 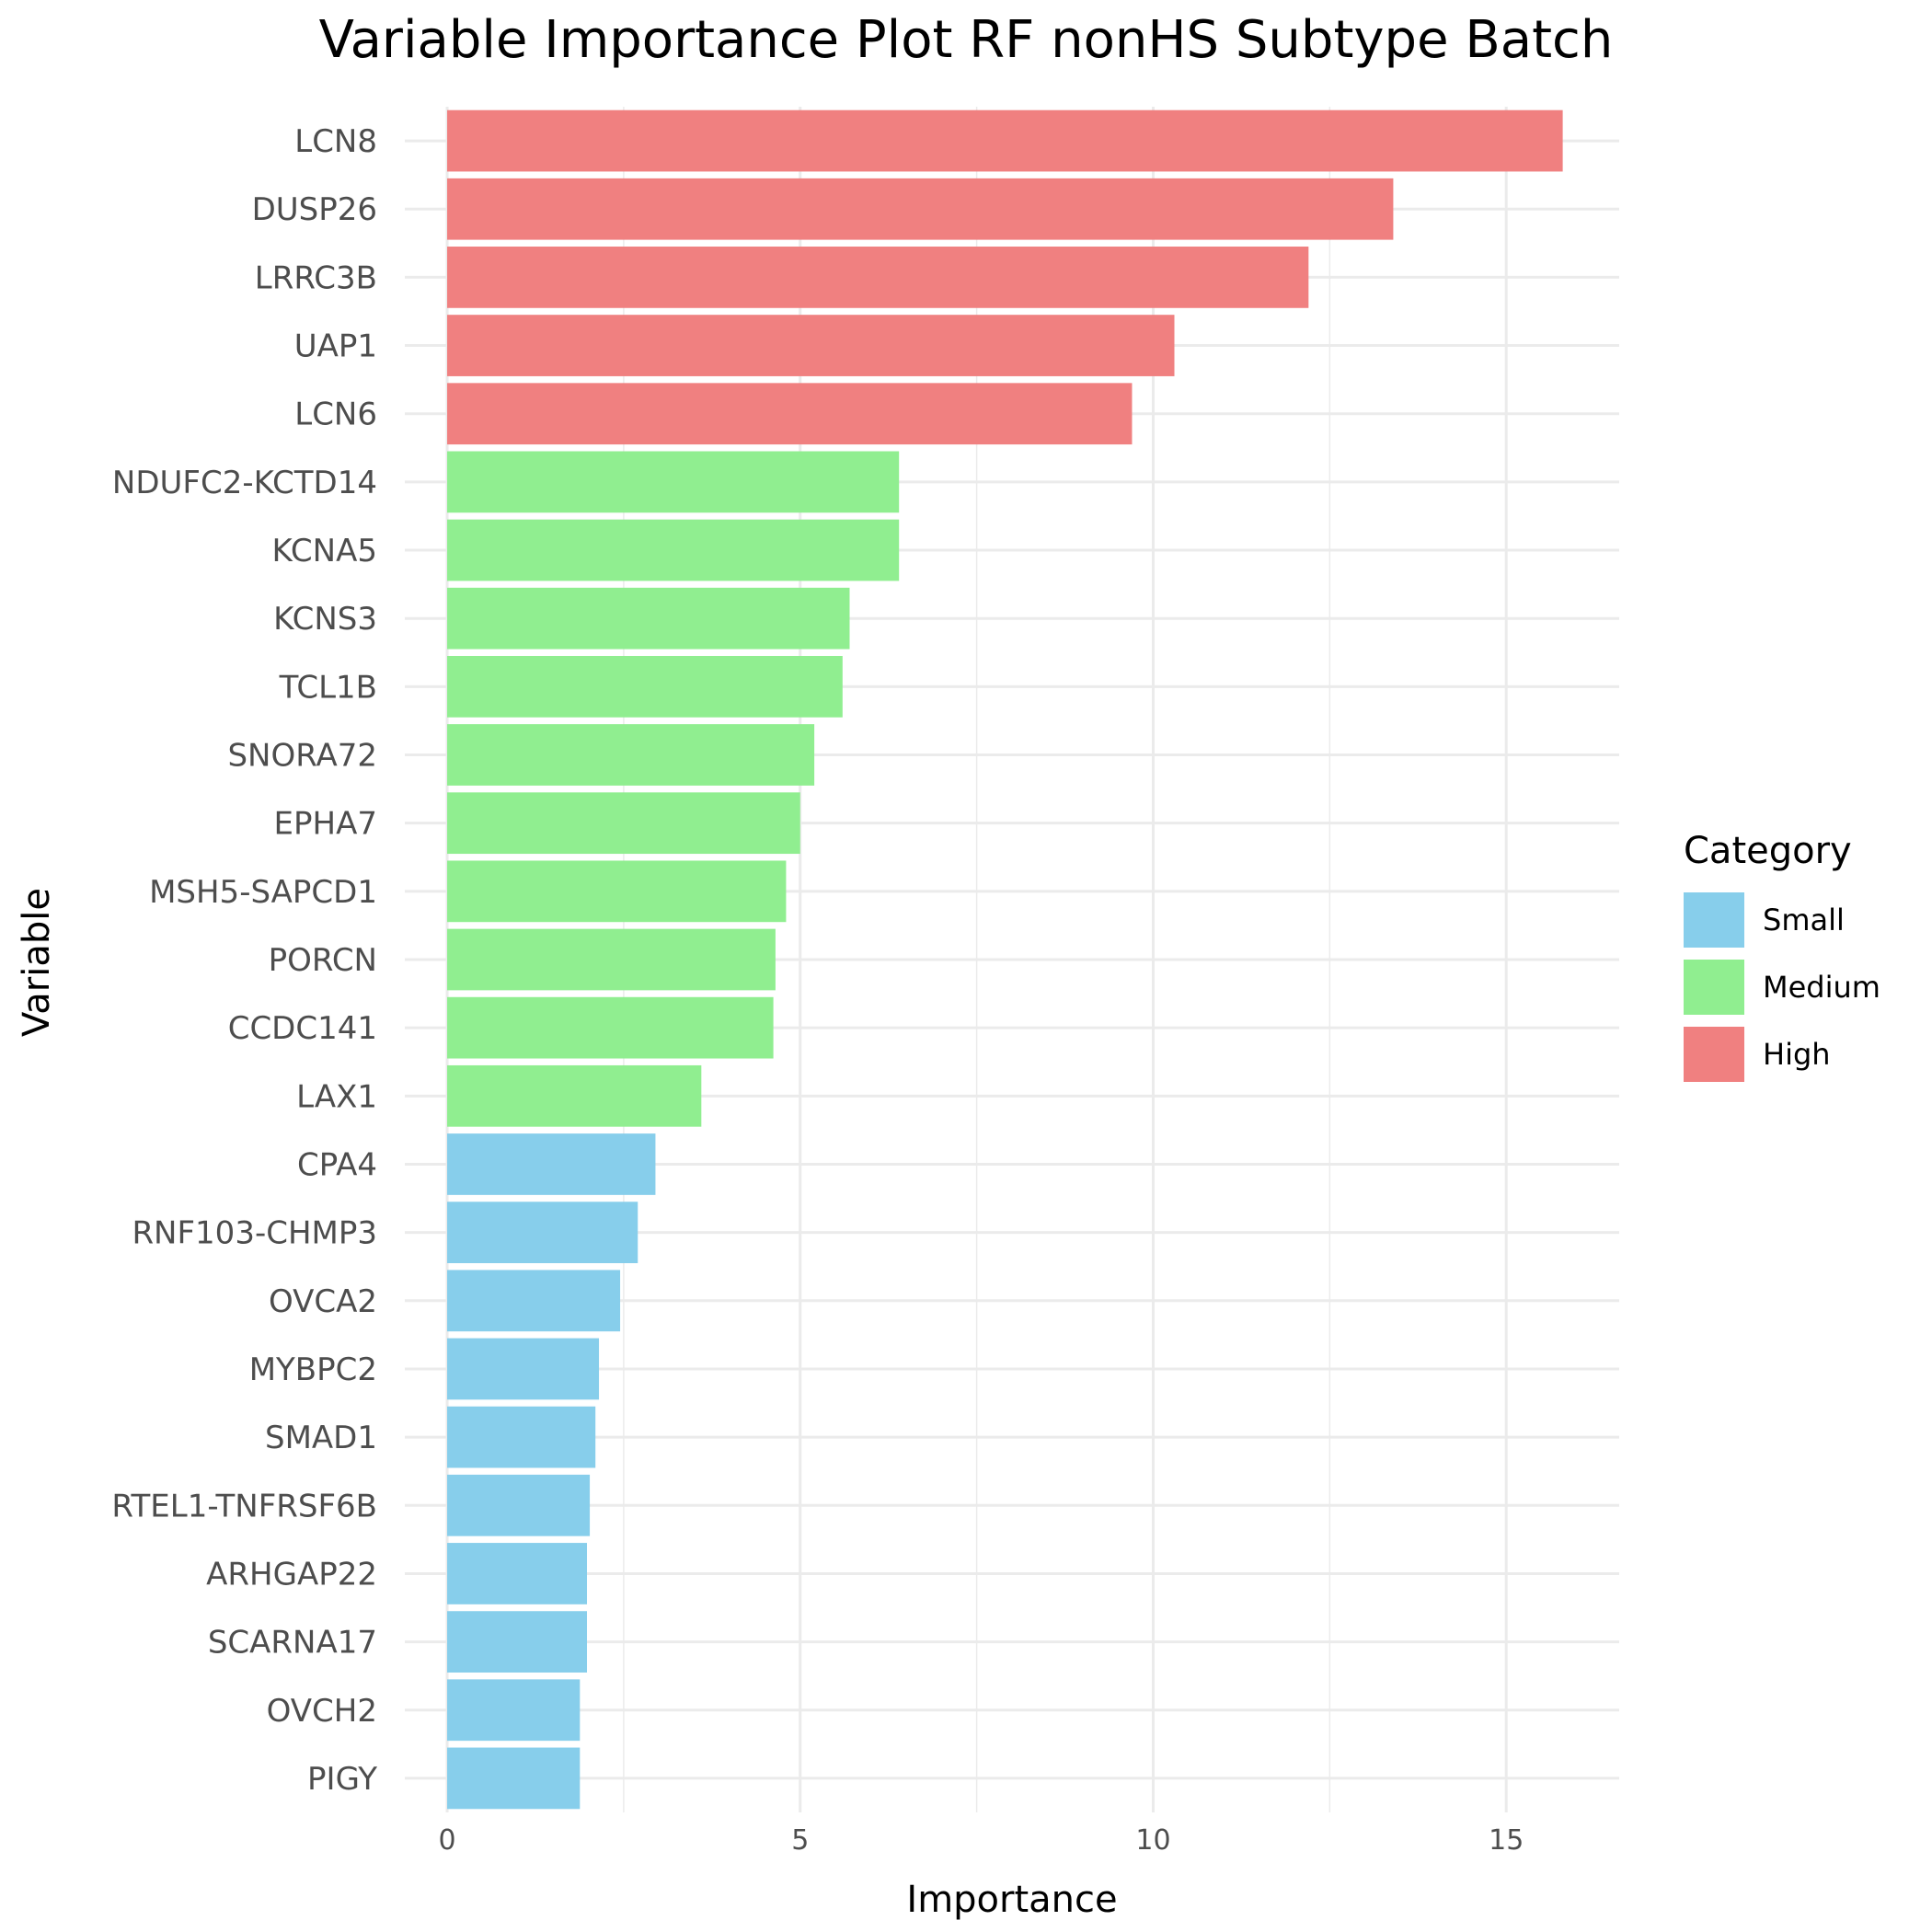 What do you see at coordinates (610, 1027) in the screenshot?
I see `bar-ccdc141` at bounding box center [610, 1027].